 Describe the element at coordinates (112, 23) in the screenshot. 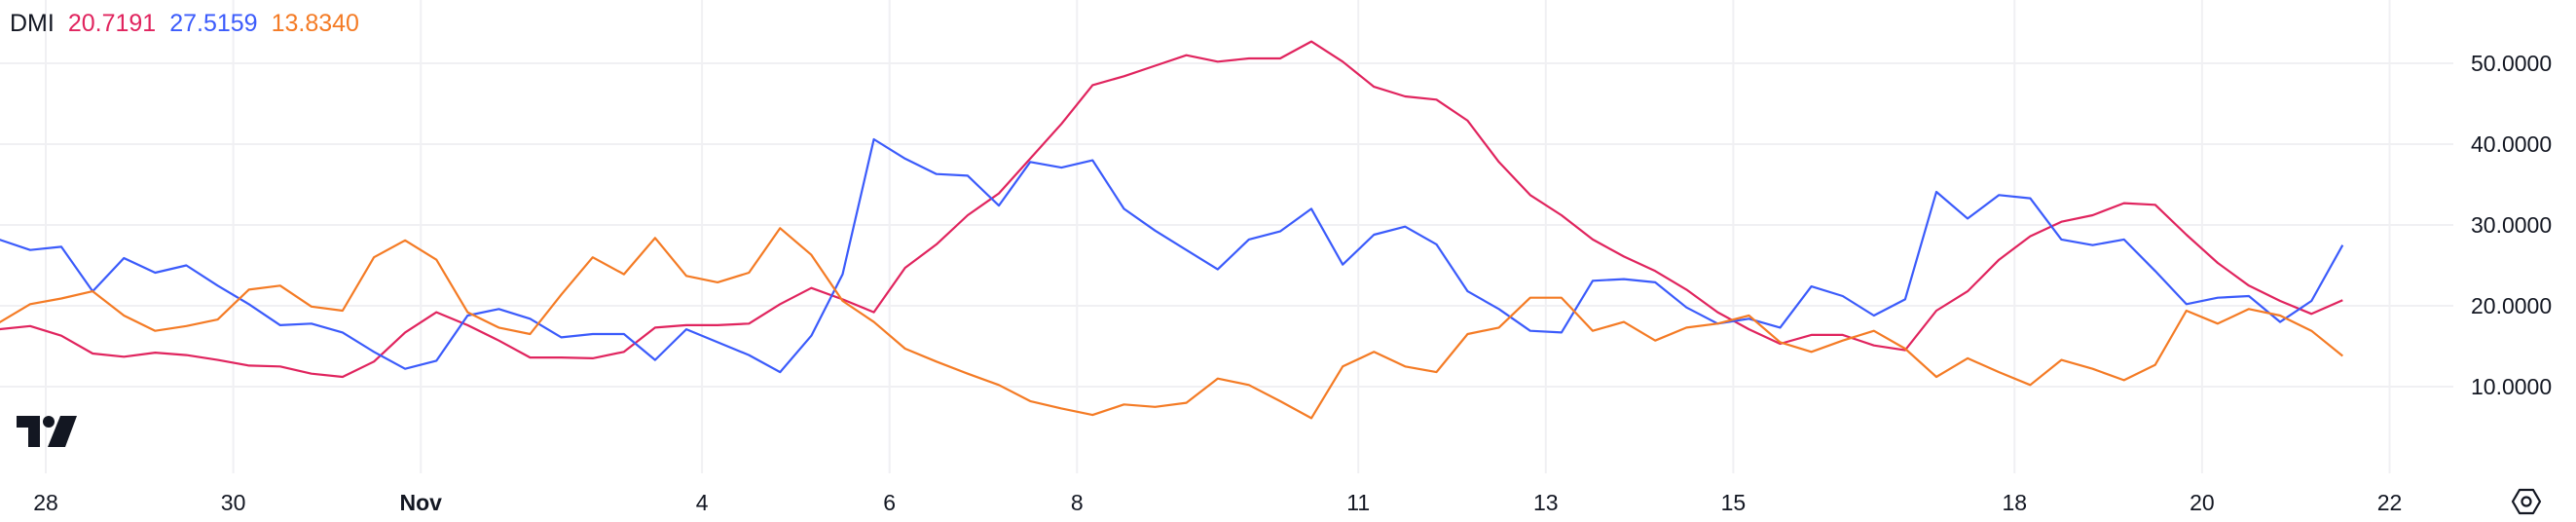

I see `plus-di-value: 20.7191` at that location.